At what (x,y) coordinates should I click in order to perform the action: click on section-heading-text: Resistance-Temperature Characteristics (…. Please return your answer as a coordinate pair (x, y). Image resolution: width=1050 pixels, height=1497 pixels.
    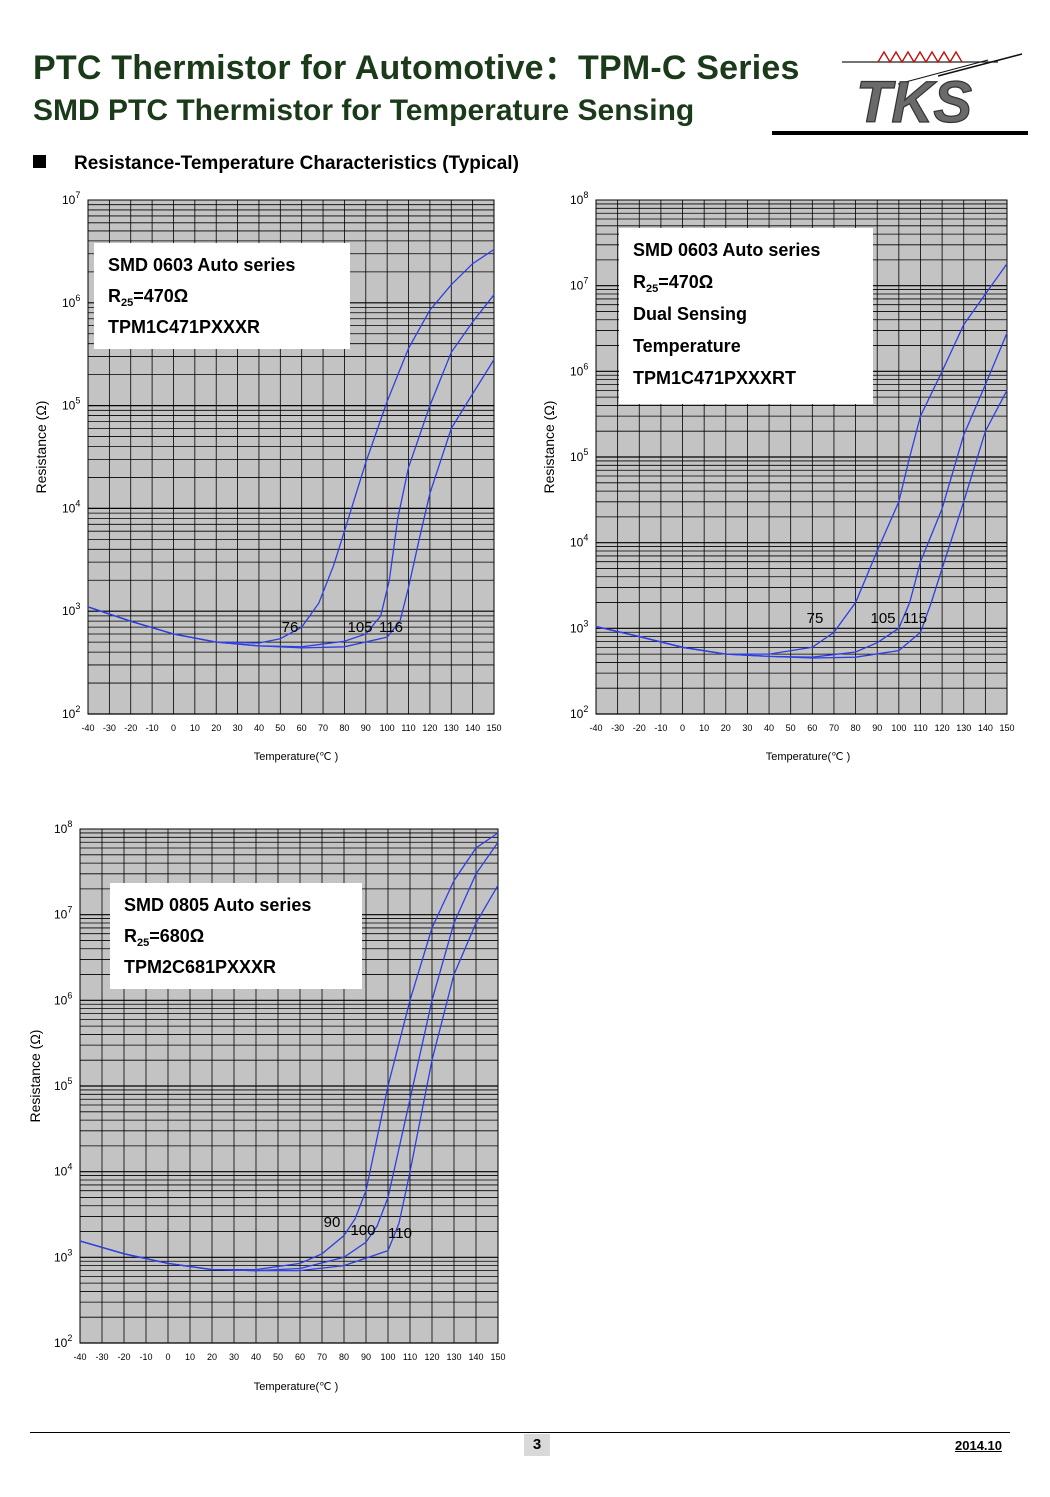
    Looking at the image, I should click on (296, 163).